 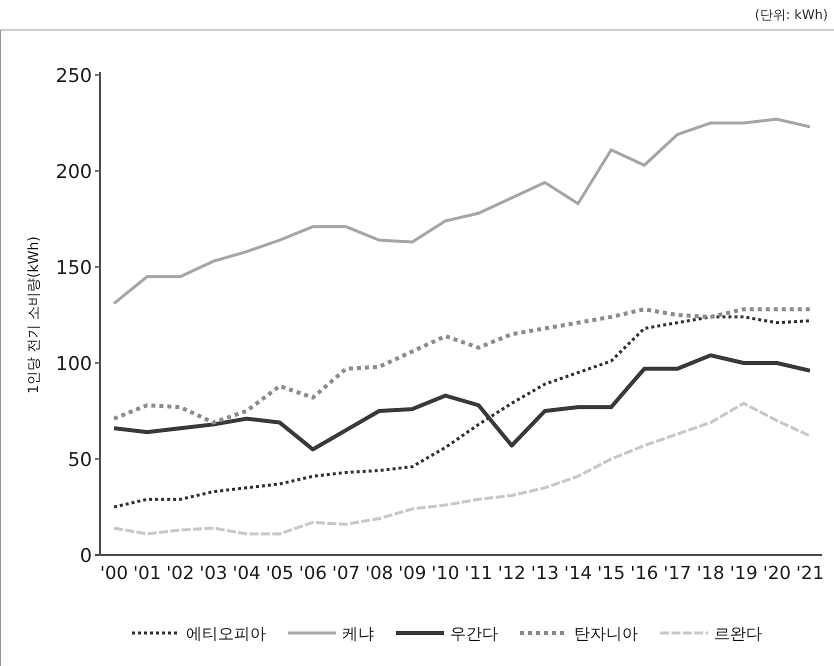 What do you see at coordinates (147, 573) in the screenshot?
I see `x-tick-label: '01` at bounding box center [147, 573].